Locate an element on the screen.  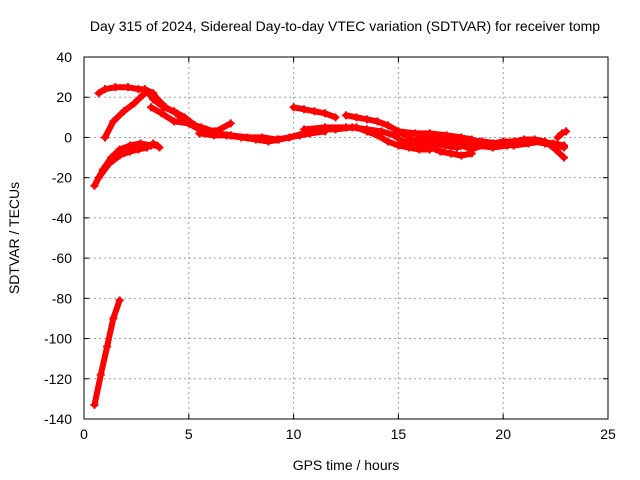
y-tick-label: -120 is located at coordinates (58, 379).